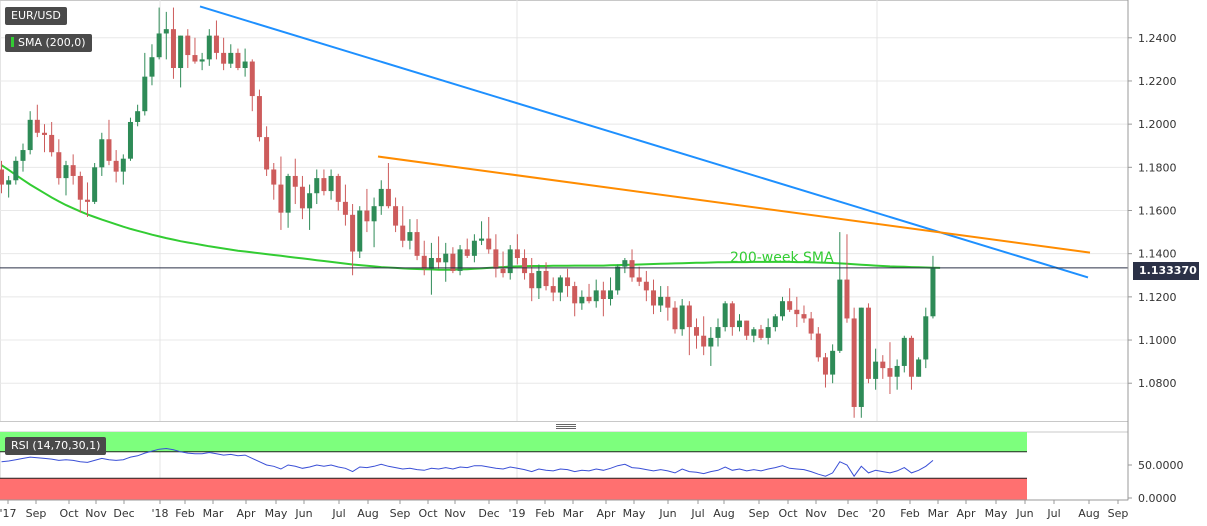 The height and width of the screenshot is (526, 1207). I want to click on rsi-indicator-tag: RSI (14,70,30,1), so click(56, 446).